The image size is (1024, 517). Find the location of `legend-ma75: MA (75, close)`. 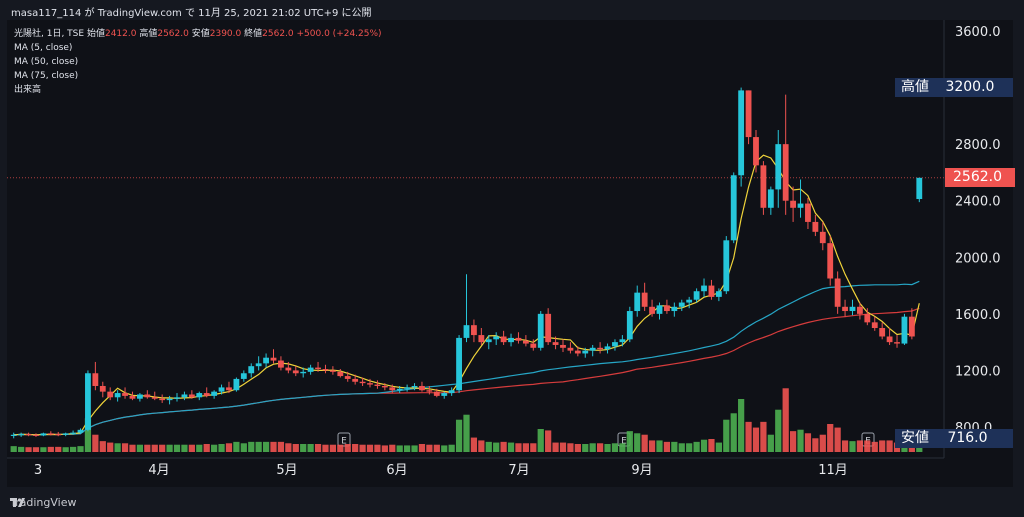

legend-ma75: MA (75, close) is located at coordinates (46, 76).